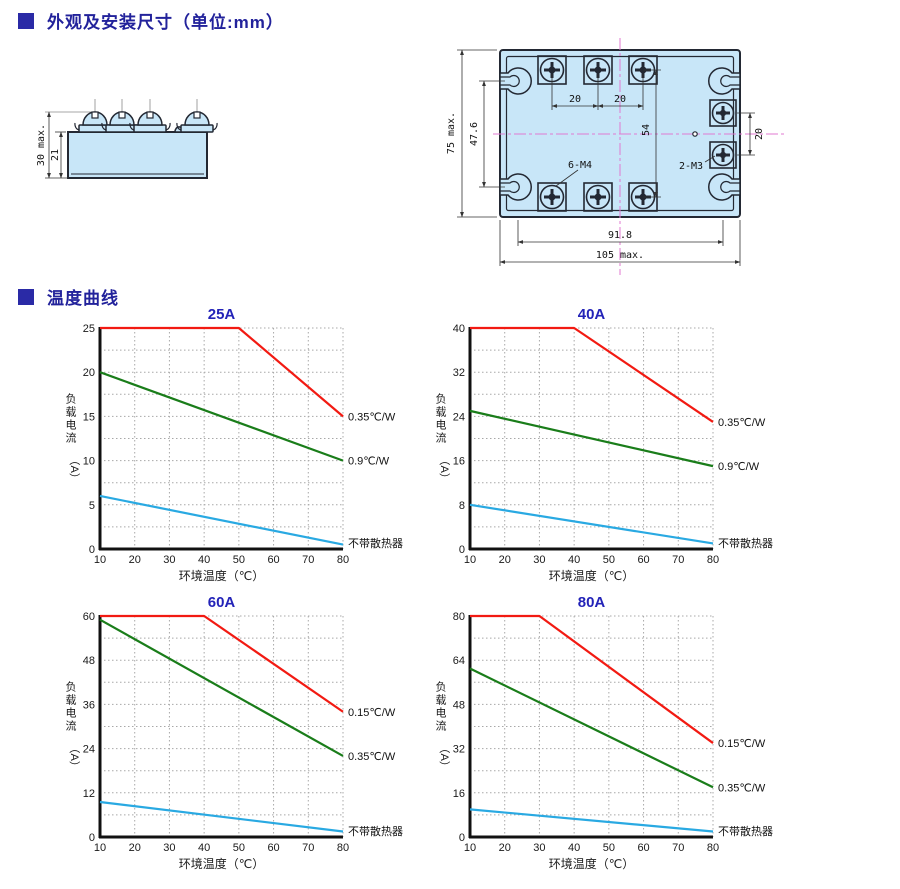 The image size is (900, 889). I want to click on svg-text: 40A, so click(592, 314).